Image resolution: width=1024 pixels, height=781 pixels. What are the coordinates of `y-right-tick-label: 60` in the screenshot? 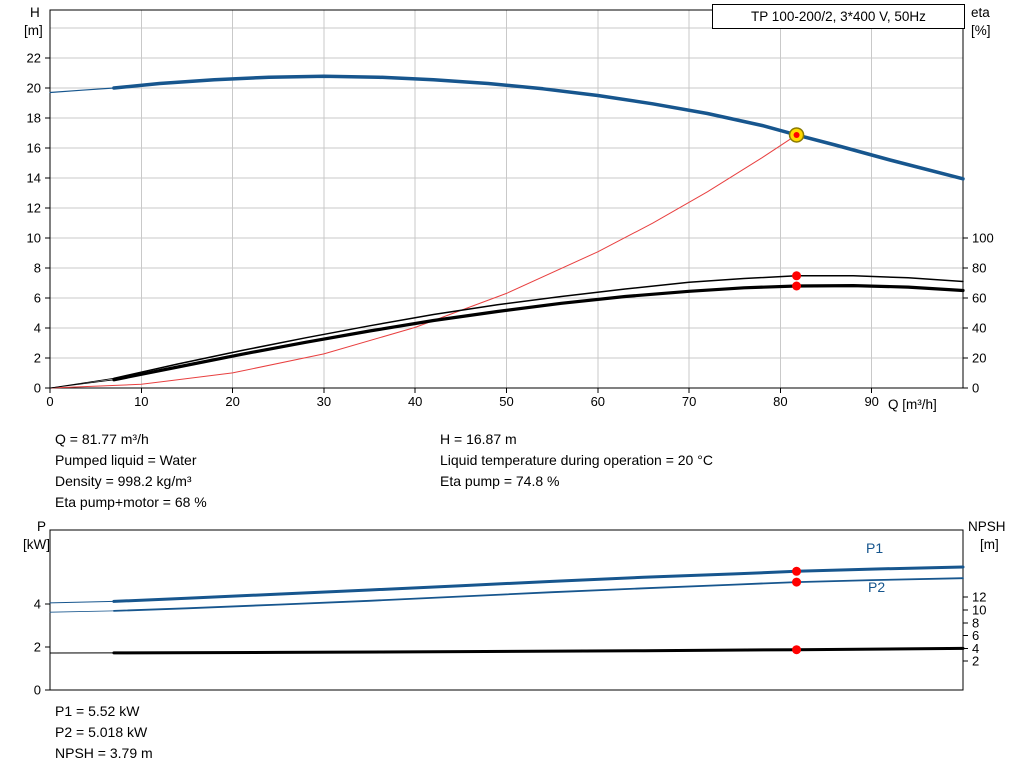 It's located at (979, 298).